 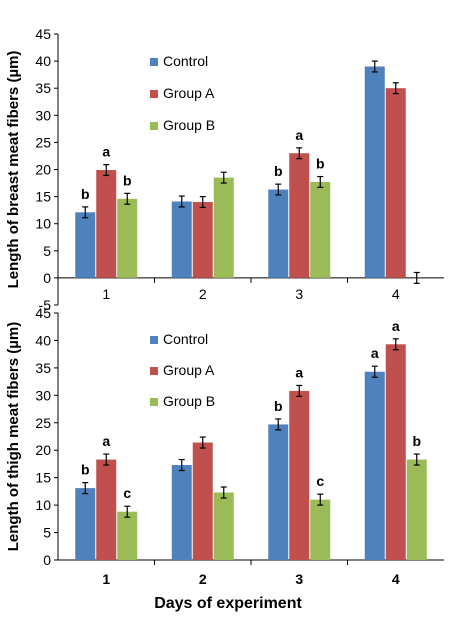 What do you see at coordinates (228, 603) in the screenshot?
I see `x-axis-title: Days of experiment` at bounding box center [228, 603].